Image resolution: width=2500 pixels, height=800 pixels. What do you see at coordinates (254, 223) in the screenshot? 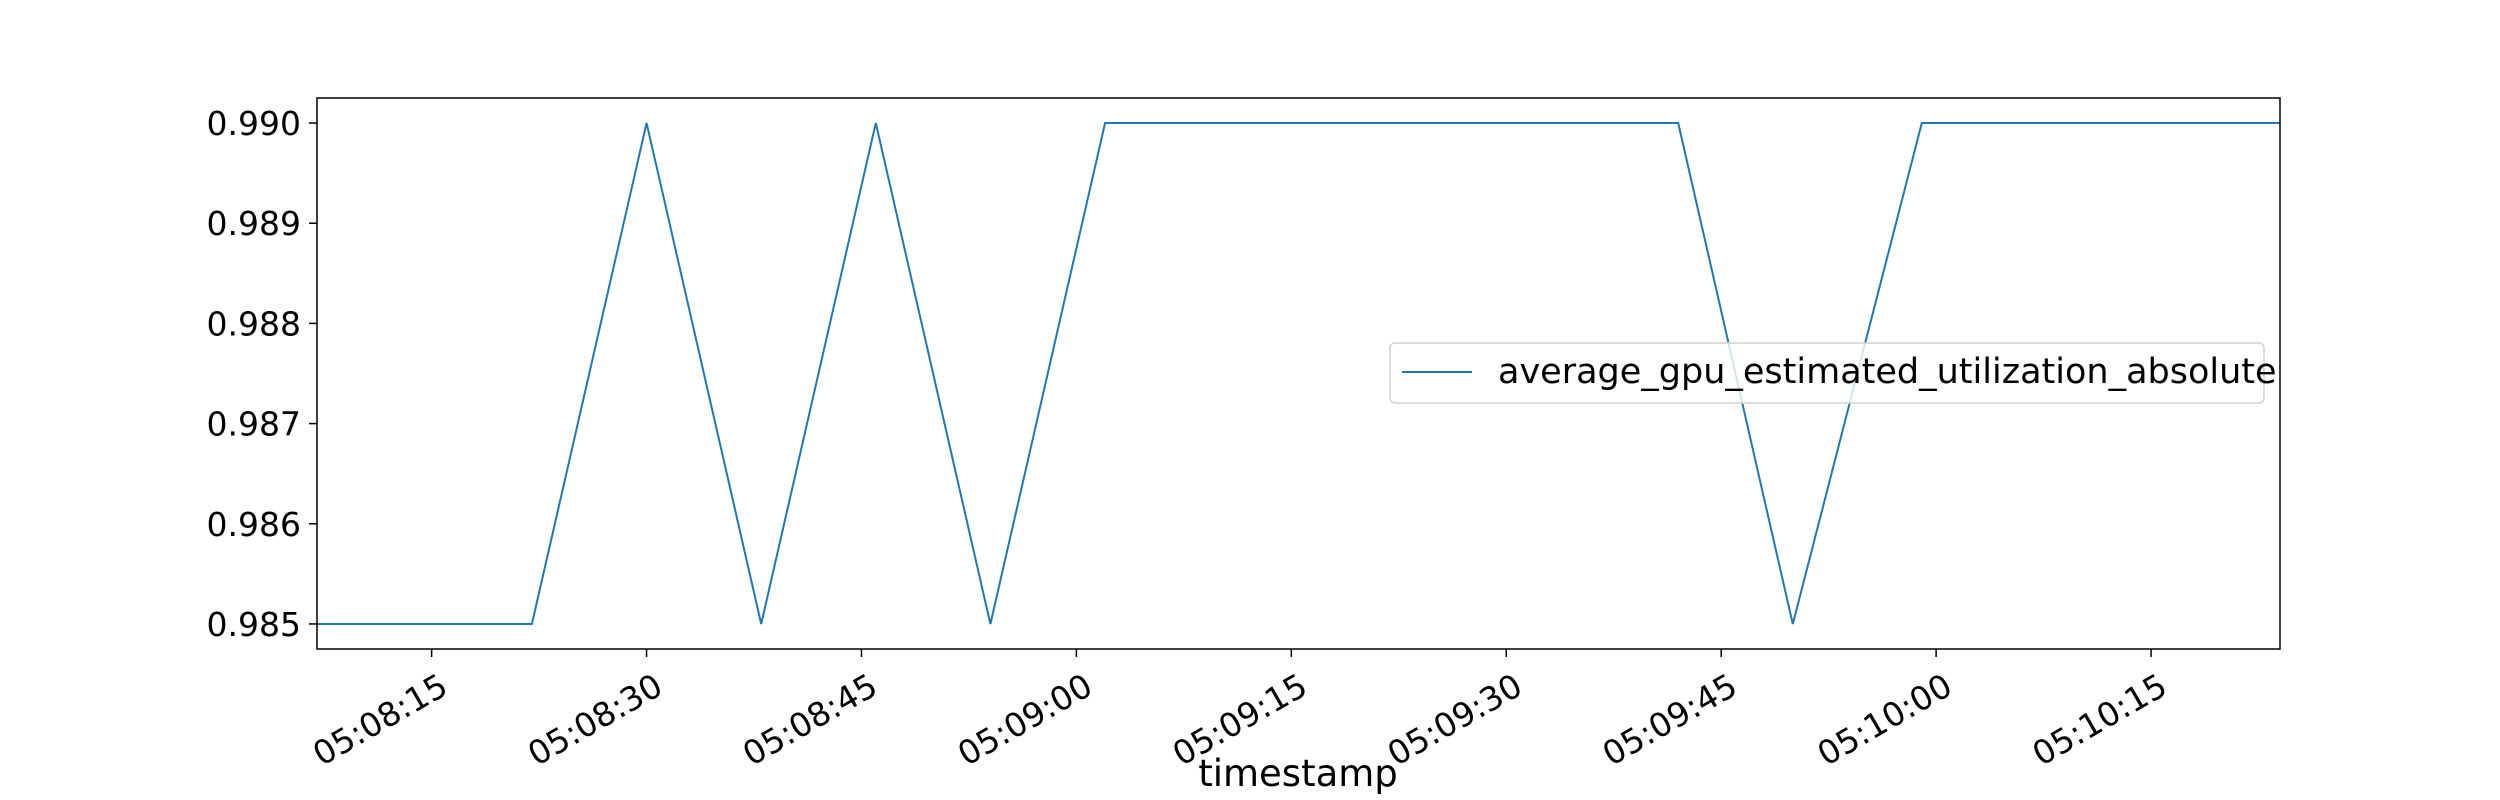
I see `y-tick-label: 0.989` at bounding box center [254, 223].